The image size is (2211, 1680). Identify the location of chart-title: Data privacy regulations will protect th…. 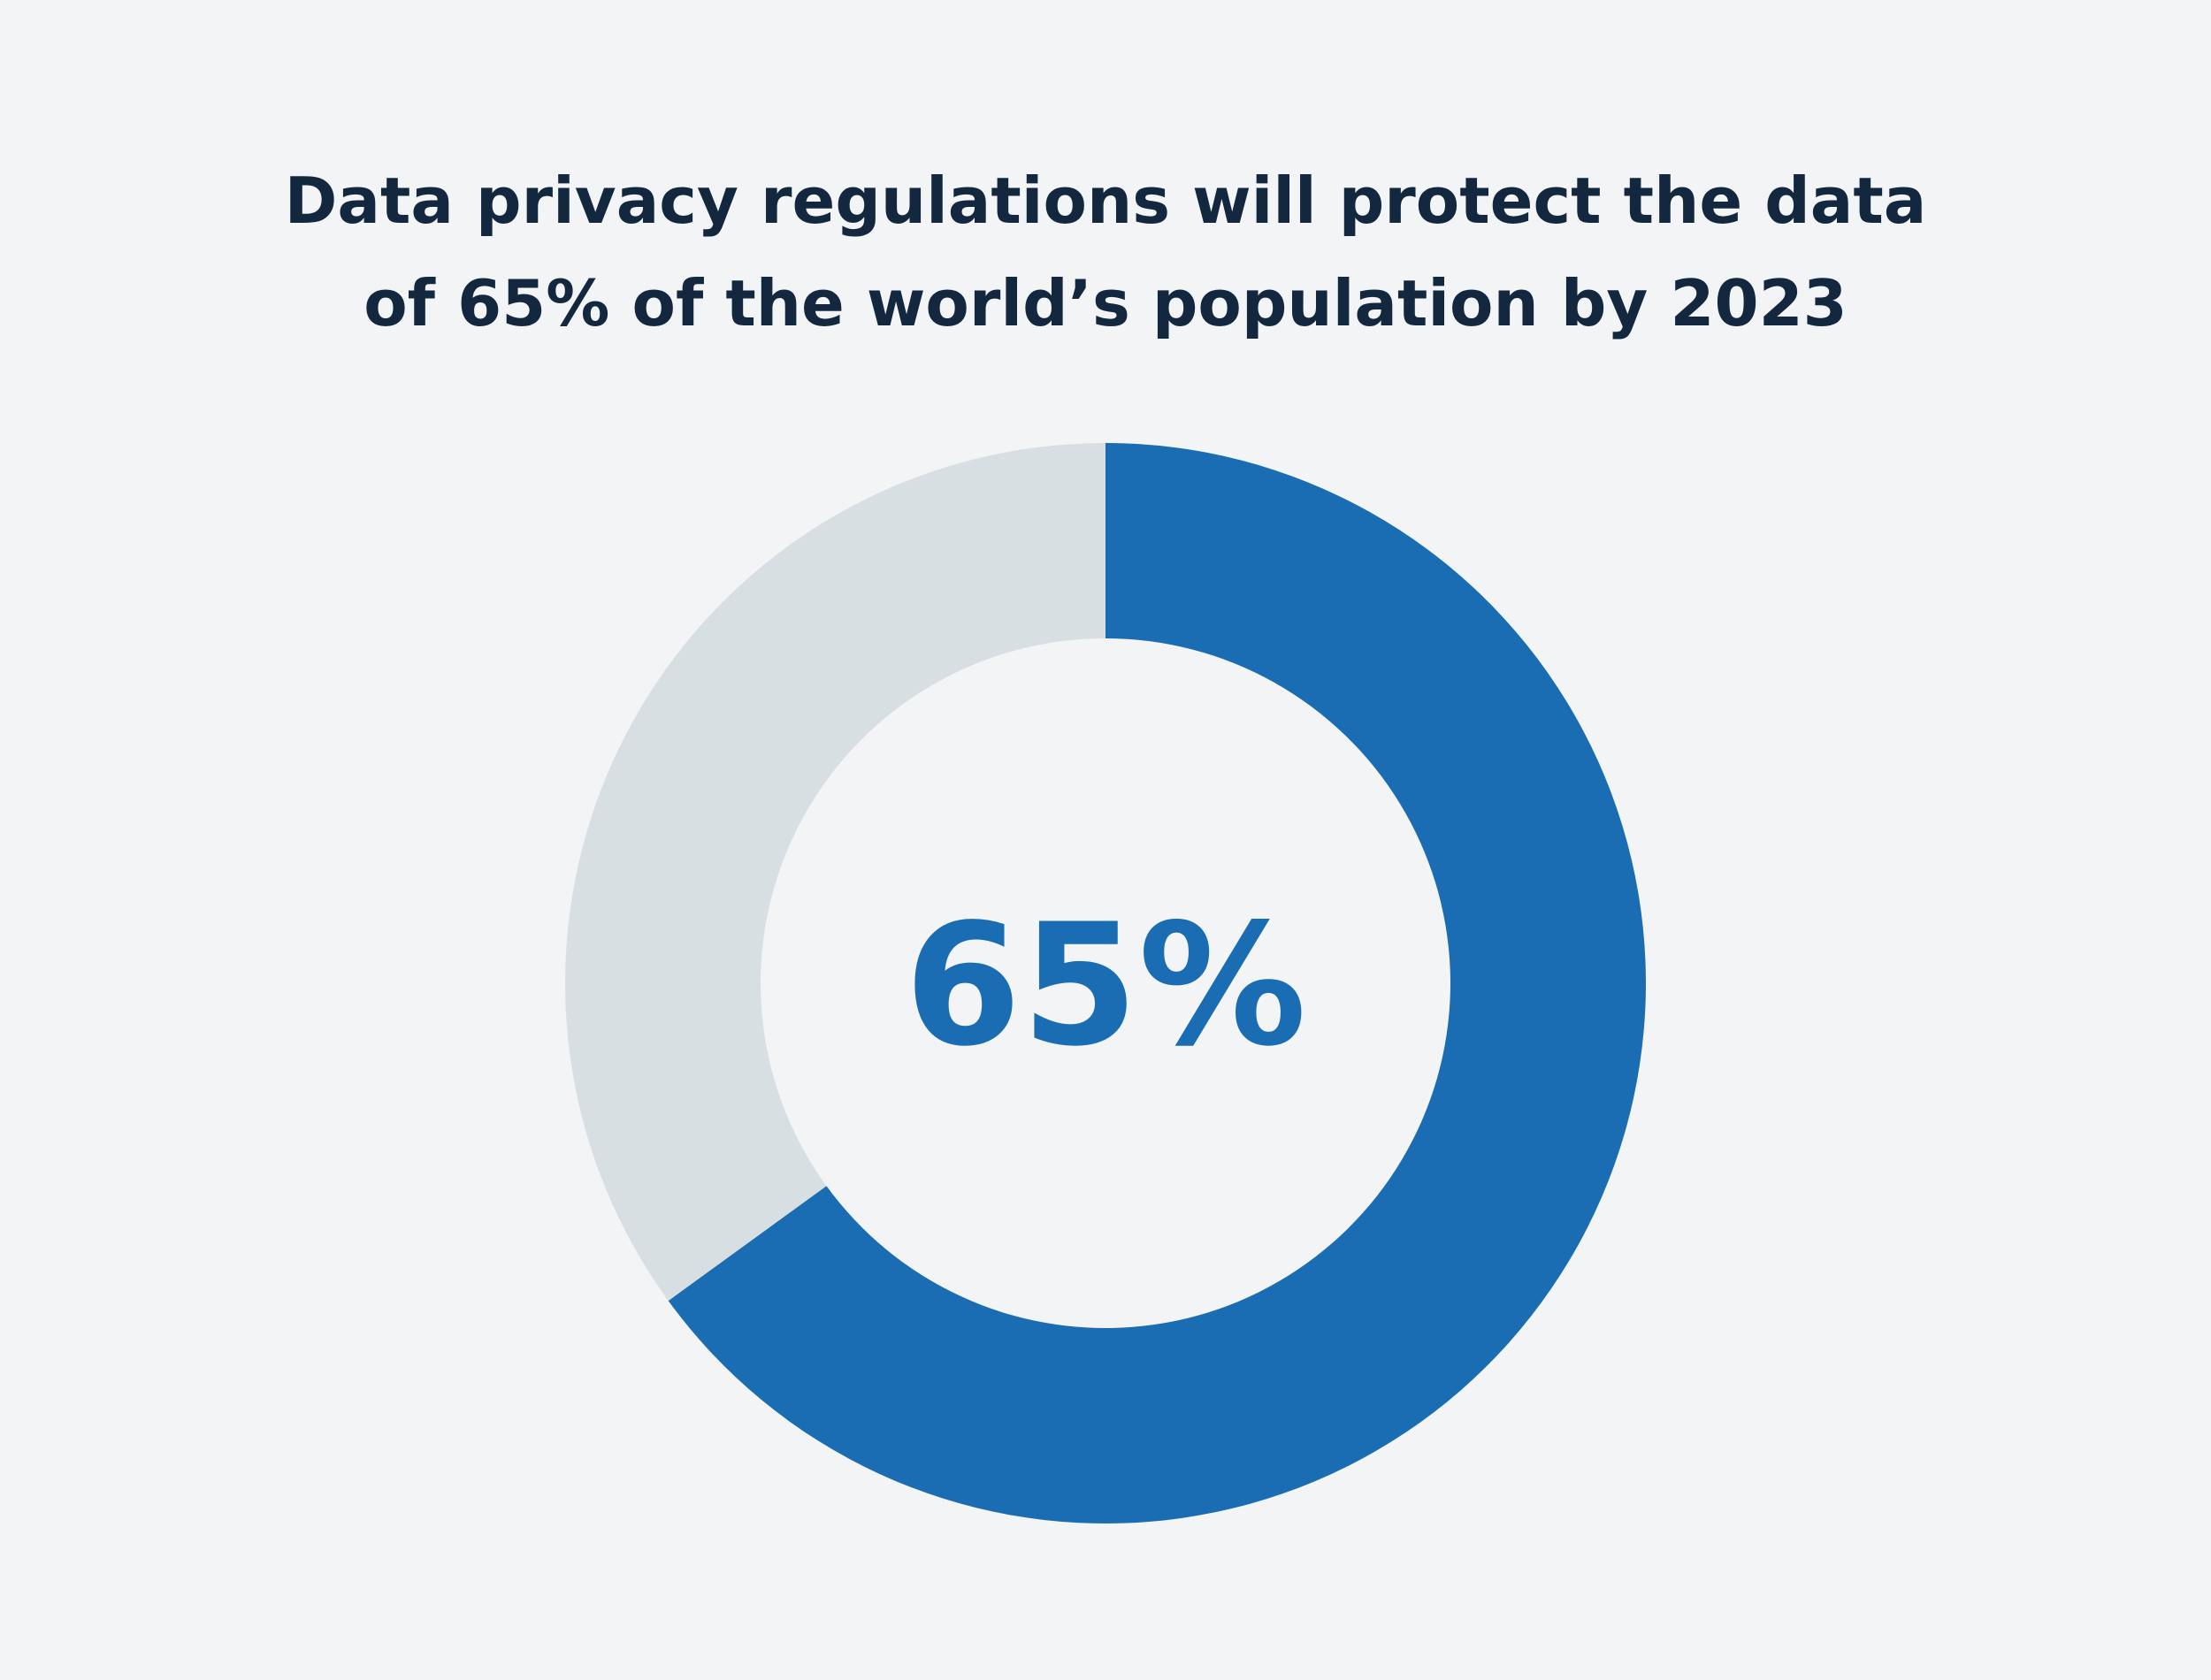
(1106, 201).